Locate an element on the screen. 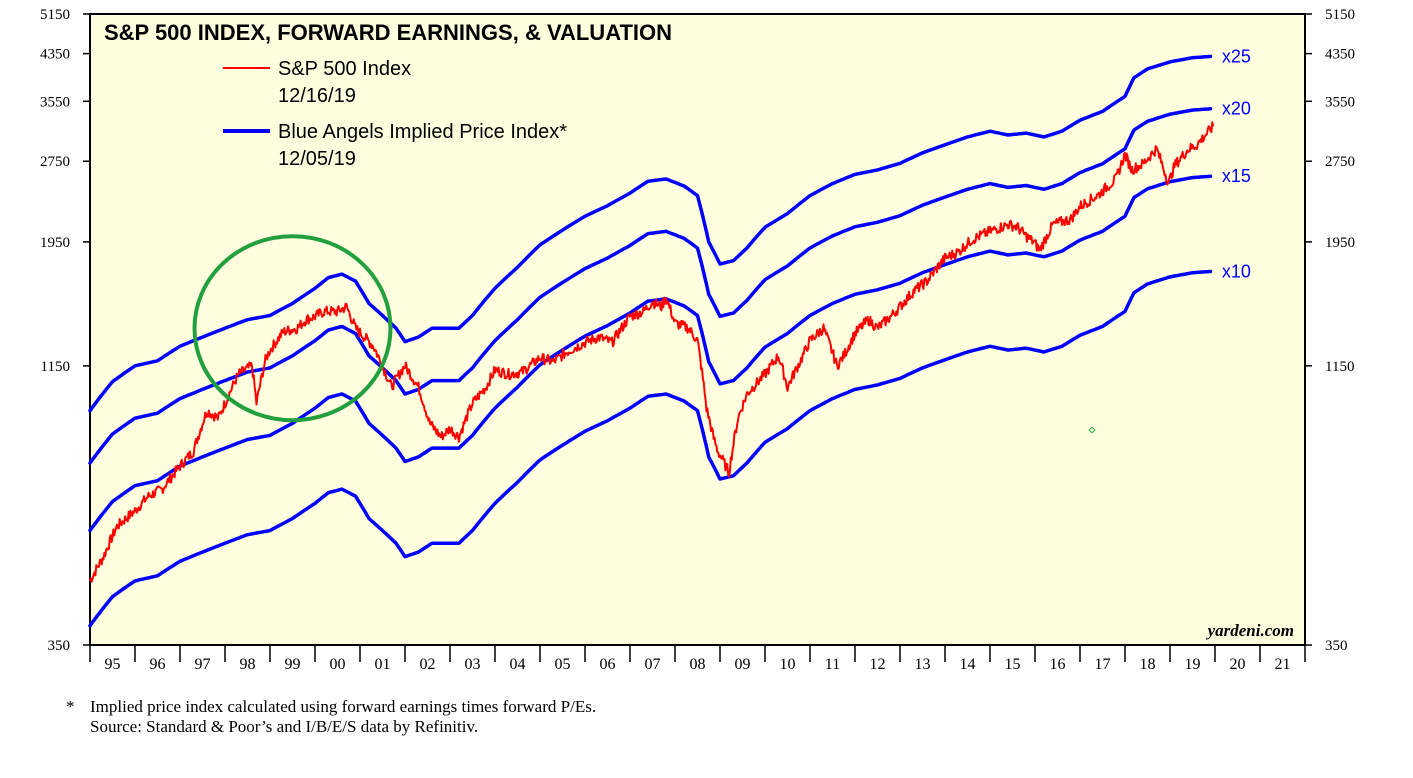 This screenshot has width=1413, height=778. y-tick-label-left: 350 is located at coordinates (59, 646).